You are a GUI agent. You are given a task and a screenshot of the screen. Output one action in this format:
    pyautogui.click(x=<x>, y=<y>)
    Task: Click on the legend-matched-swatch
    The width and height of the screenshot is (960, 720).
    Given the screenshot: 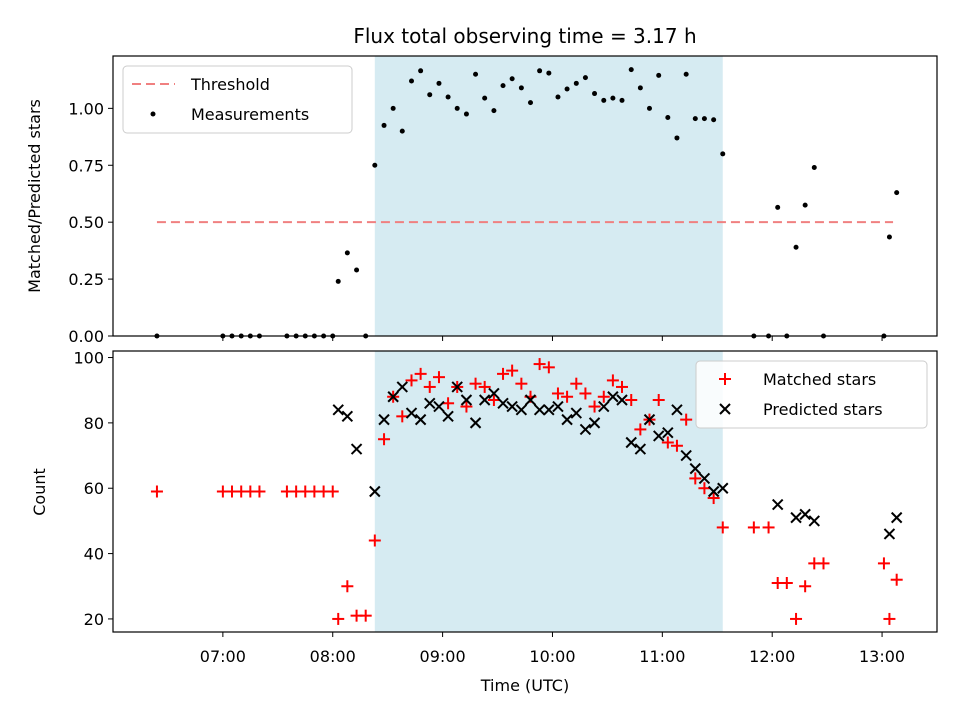 What is the action you would take?
    pyautogui.click(x=725, y=379)
    